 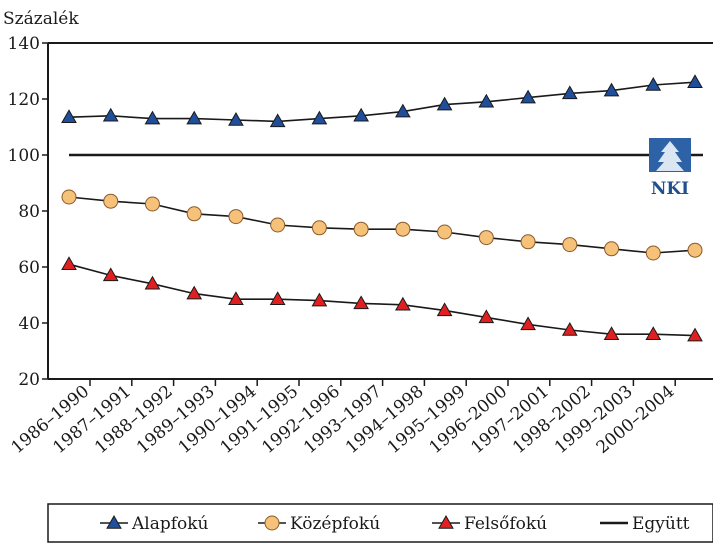 What do you see at coordinates (505, 524) in the screenshot?
I see `legend-label: Felsőfokú` at bounding box center [505, 524].